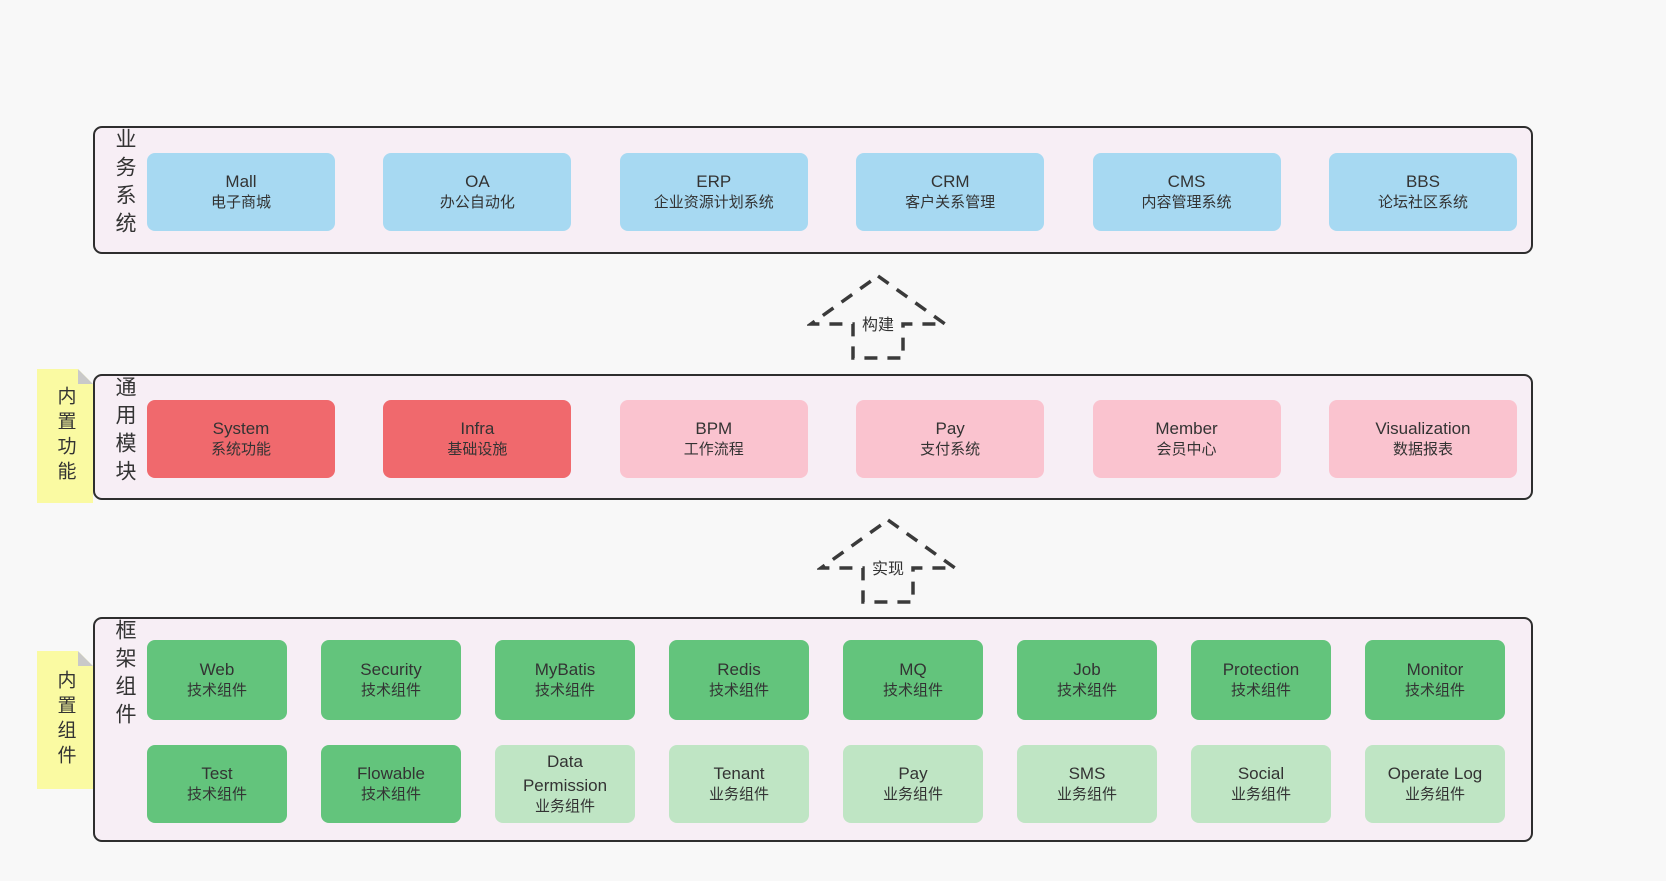 The height and width of the screenshot is (881, 1666). I want to click on module-desc: 数据报表, so click(1422, 450).